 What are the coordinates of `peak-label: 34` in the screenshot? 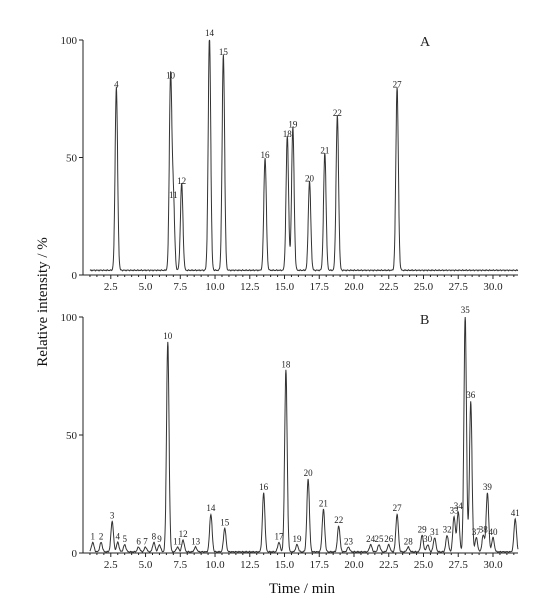 It's located at (459, 506).